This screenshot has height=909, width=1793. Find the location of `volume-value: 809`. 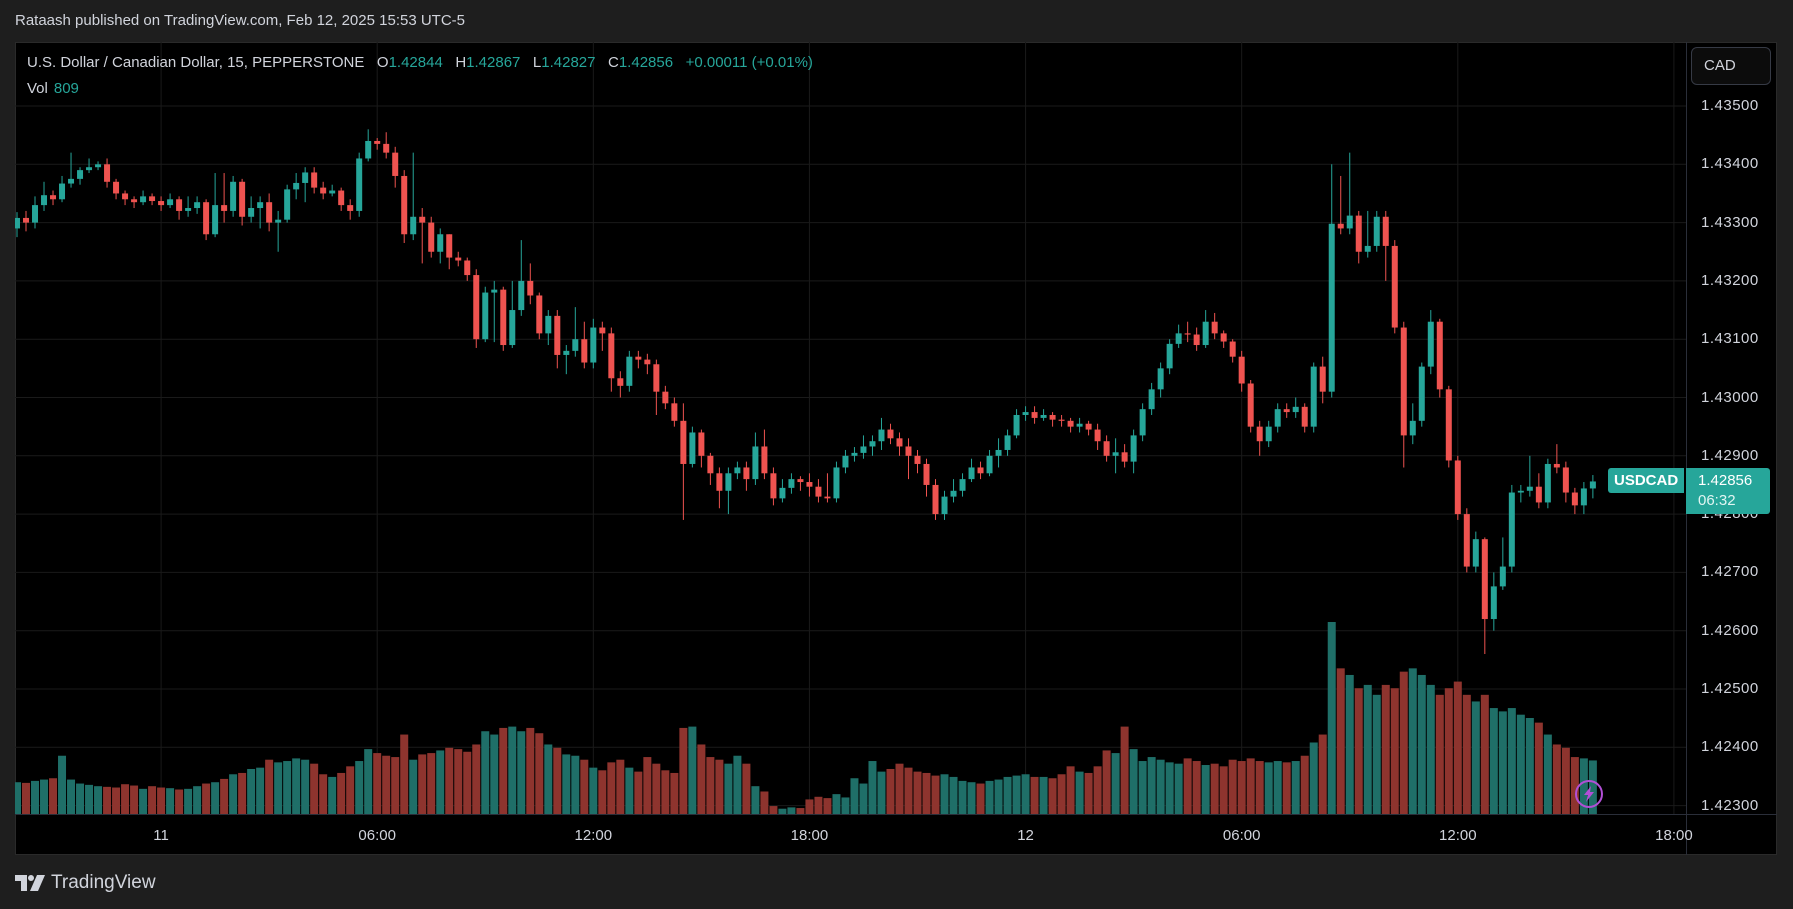

volume-value: 809 is located at coordinates (66, 88).